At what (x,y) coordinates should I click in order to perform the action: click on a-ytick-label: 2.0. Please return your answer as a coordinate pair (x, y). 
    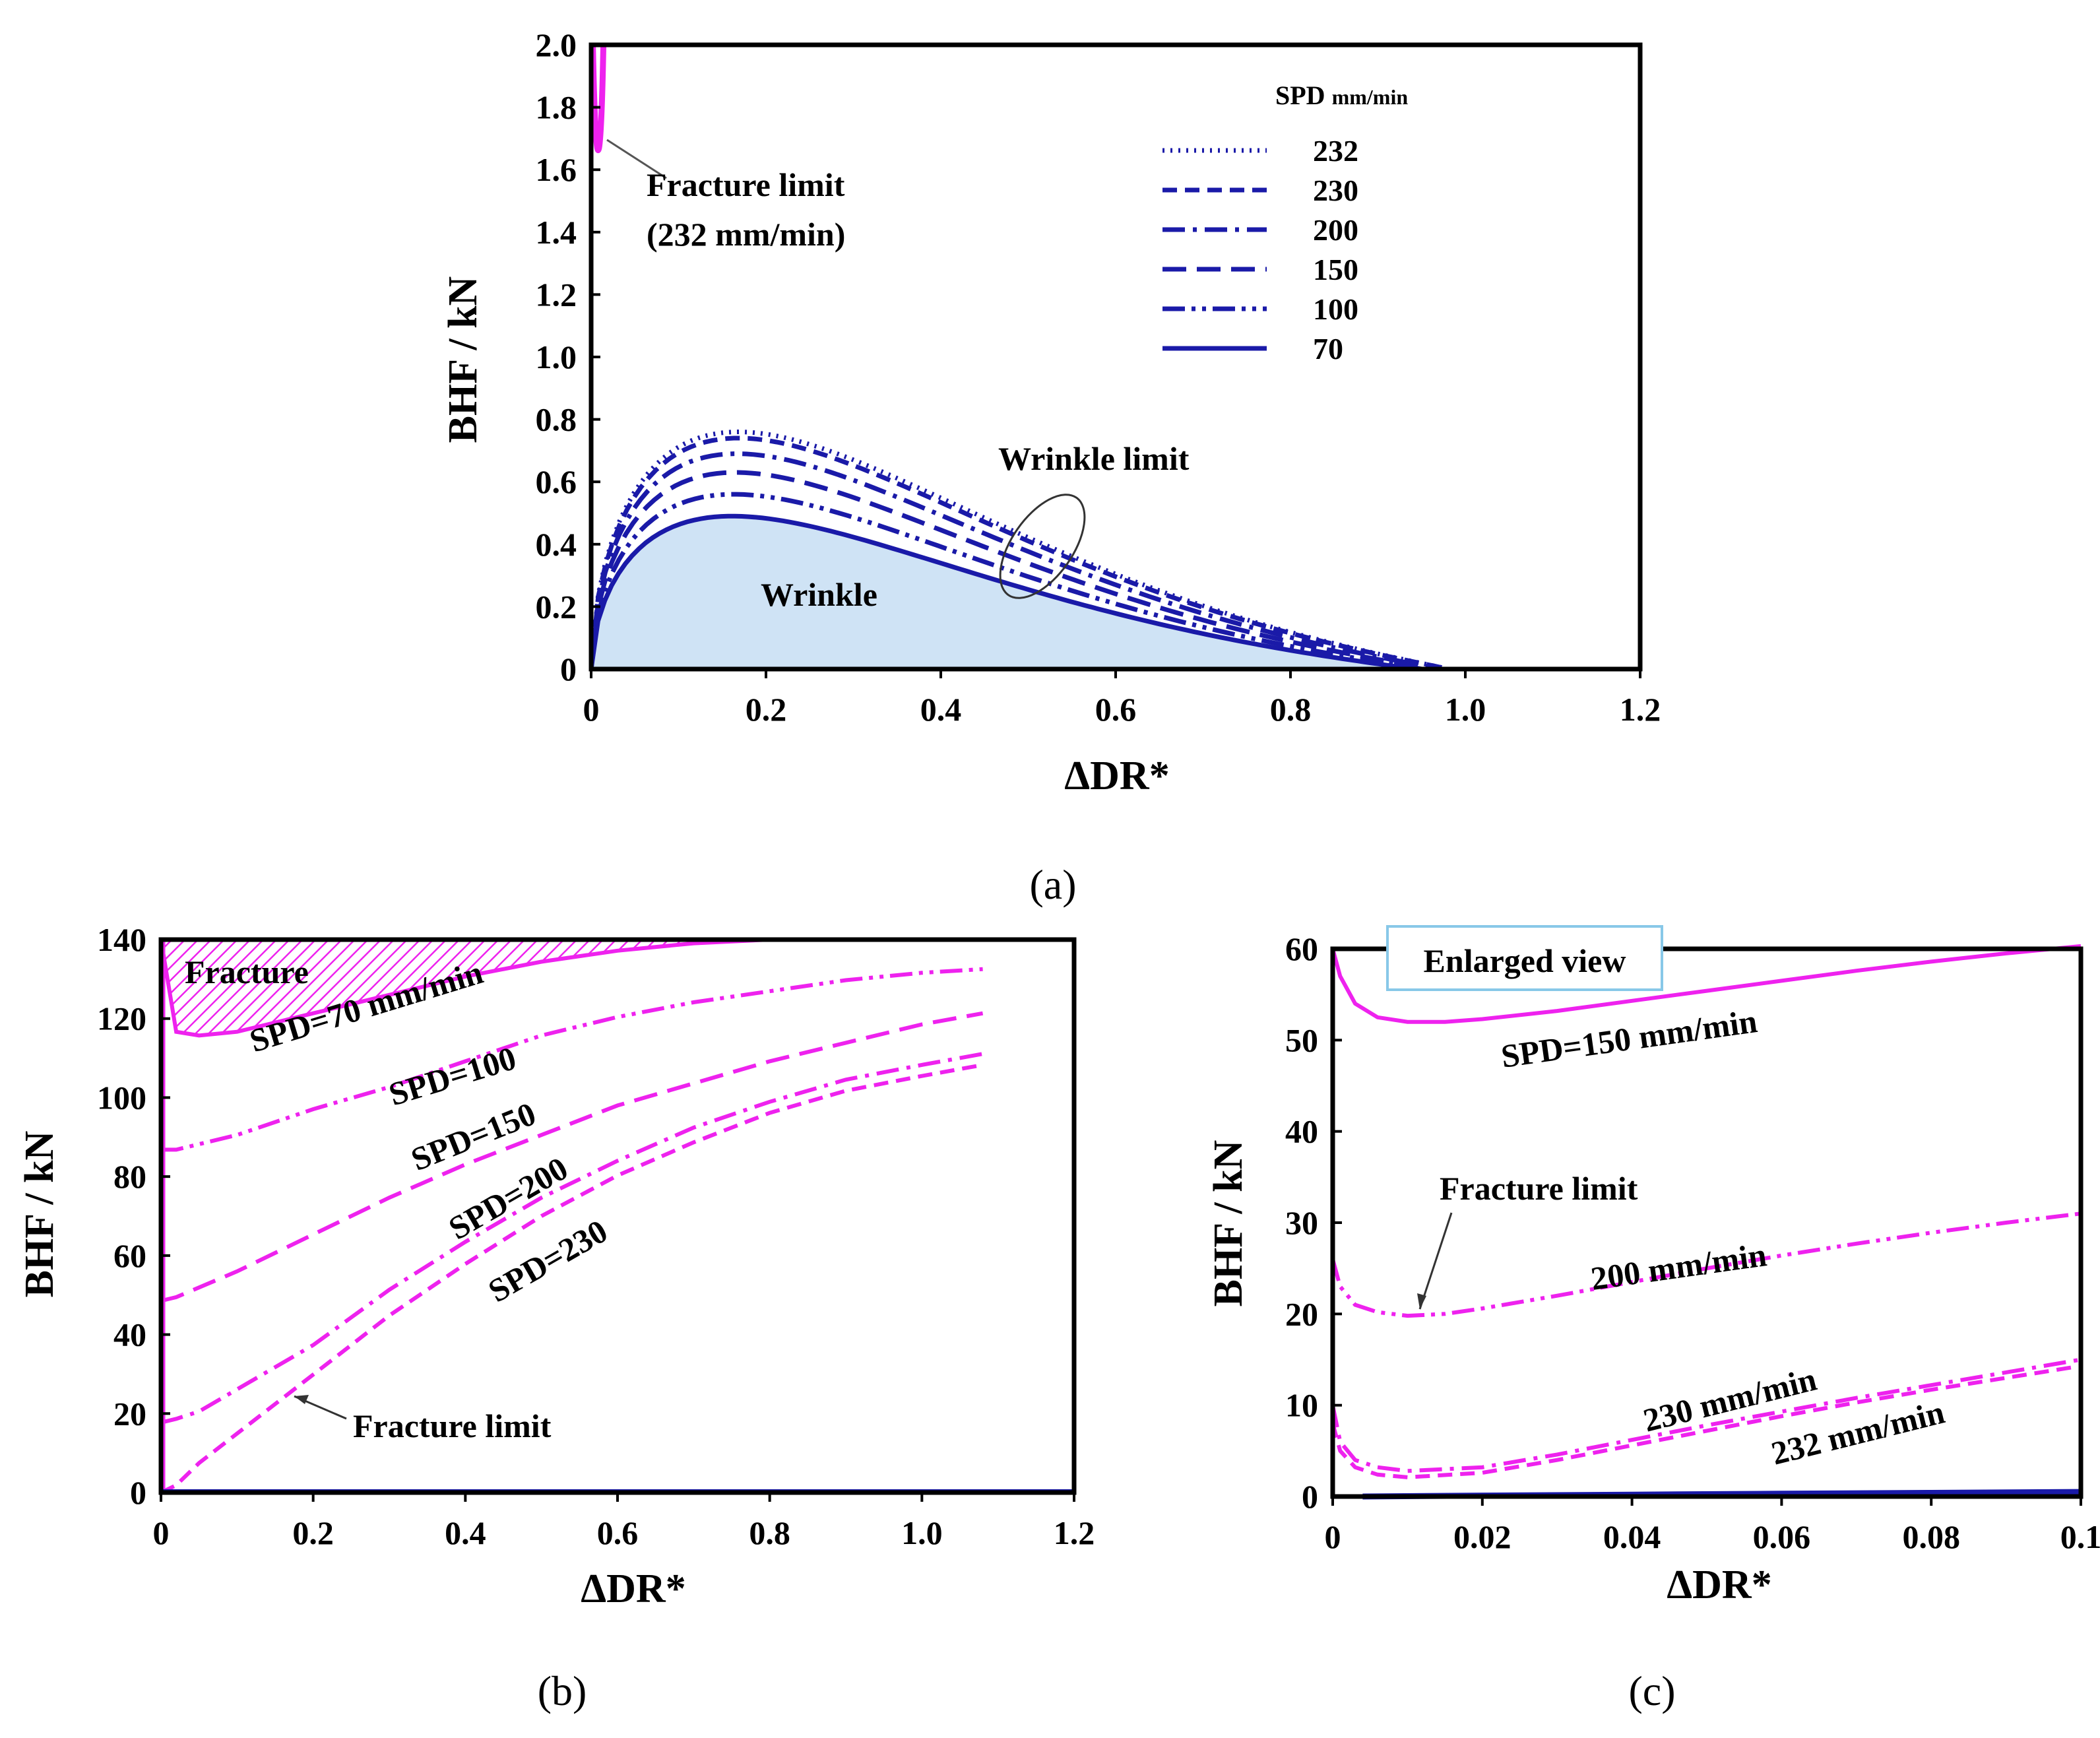
    Looking at the image, I should click on (556, 44).